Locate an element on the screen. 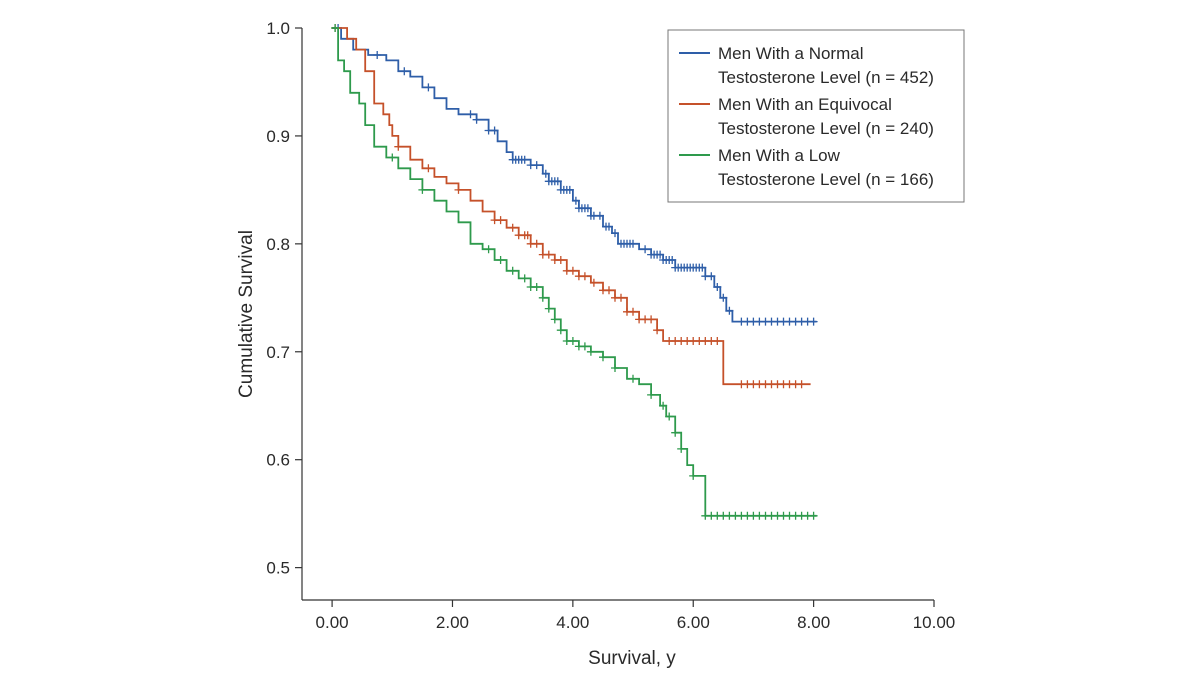 Image resolution: width=1200 pixels, height=675 pixels. legend-label-low-line1: Men With a Low is located at coordinates (779, 155).